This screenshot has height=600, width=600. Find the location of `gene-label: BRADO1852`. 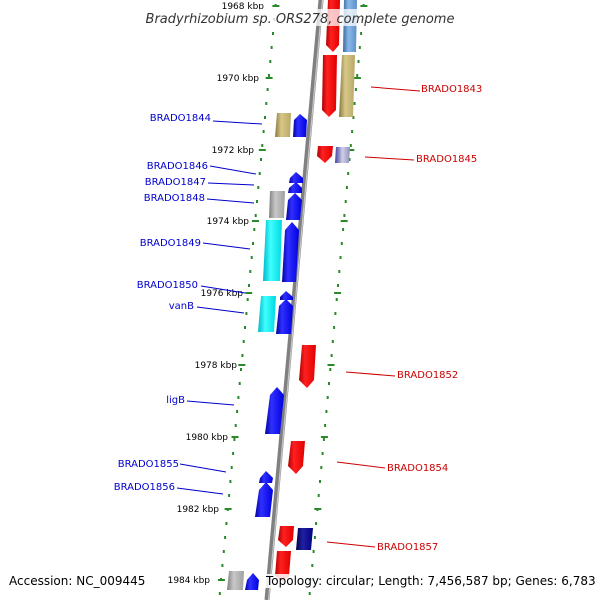

gene-label: BRADO1852 is located at coordinates (427, 375).